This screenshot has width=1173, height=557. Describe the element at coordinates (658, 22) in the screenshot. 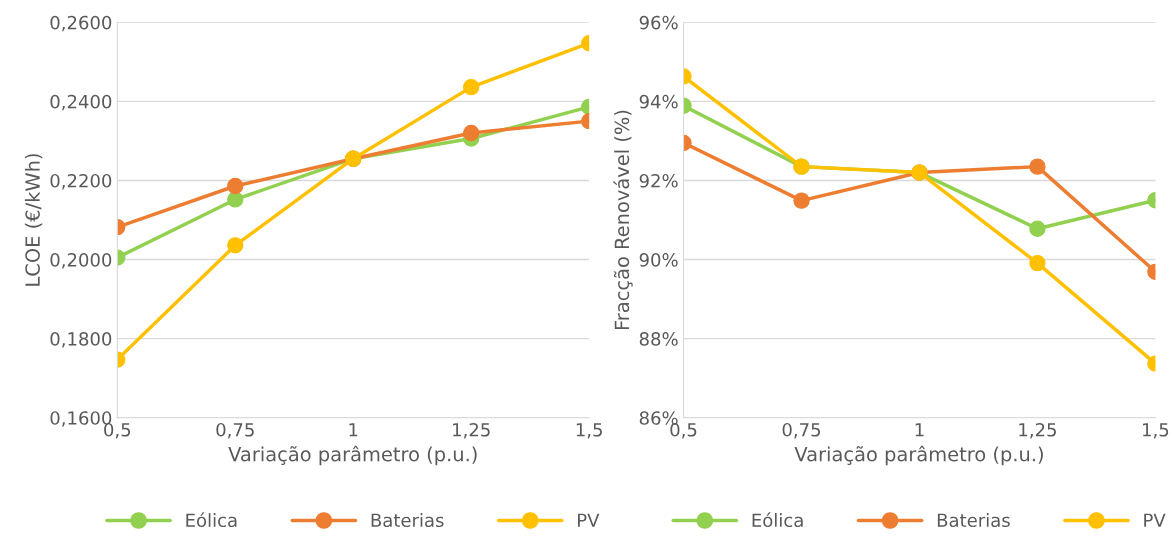

I see `y-tick-label: 96%` at that location.